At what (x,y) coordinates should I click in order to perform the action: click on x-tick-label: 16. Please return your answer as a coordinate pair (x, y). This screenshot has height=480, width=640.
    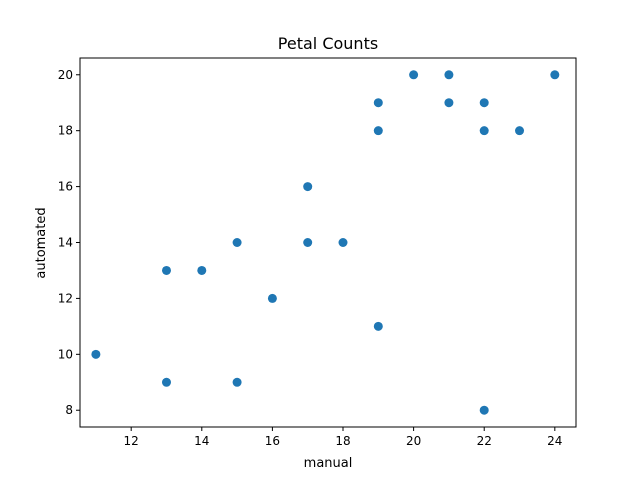
    Looking at the image, I should click on (272, 441).